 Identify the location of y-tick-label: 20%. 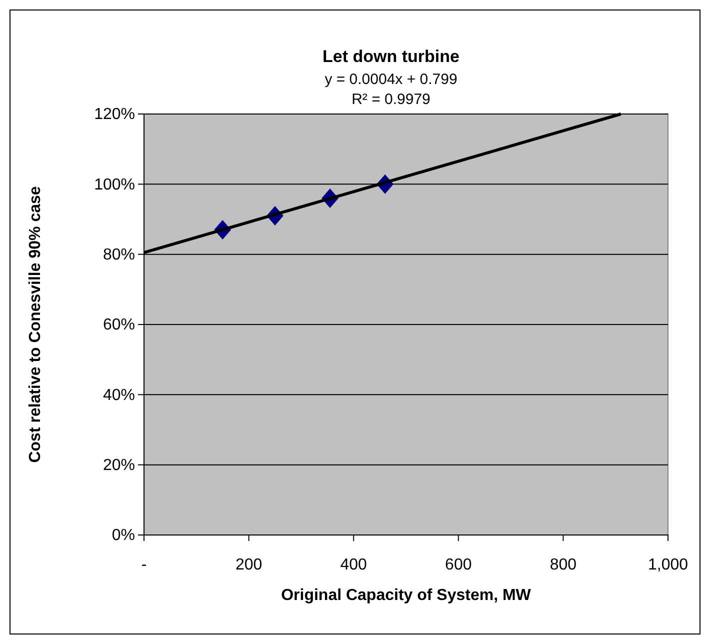
(118, 465).